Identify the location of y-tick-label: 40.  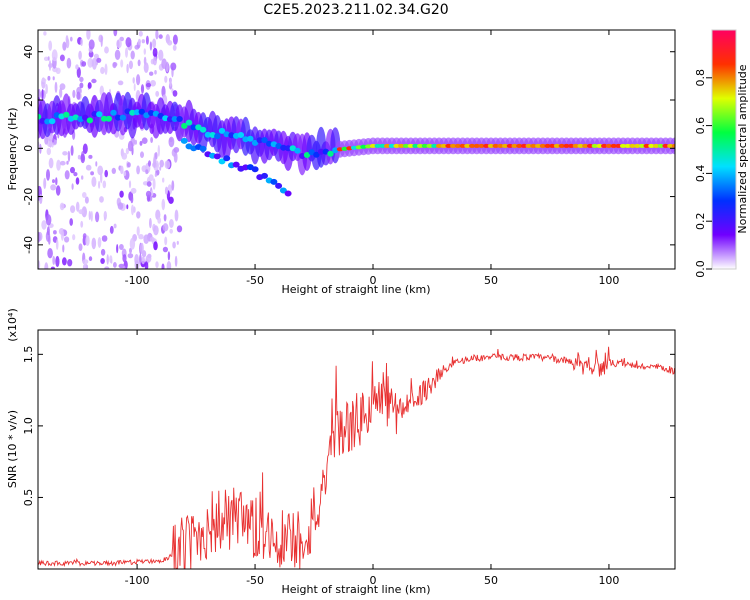
(28, 52).